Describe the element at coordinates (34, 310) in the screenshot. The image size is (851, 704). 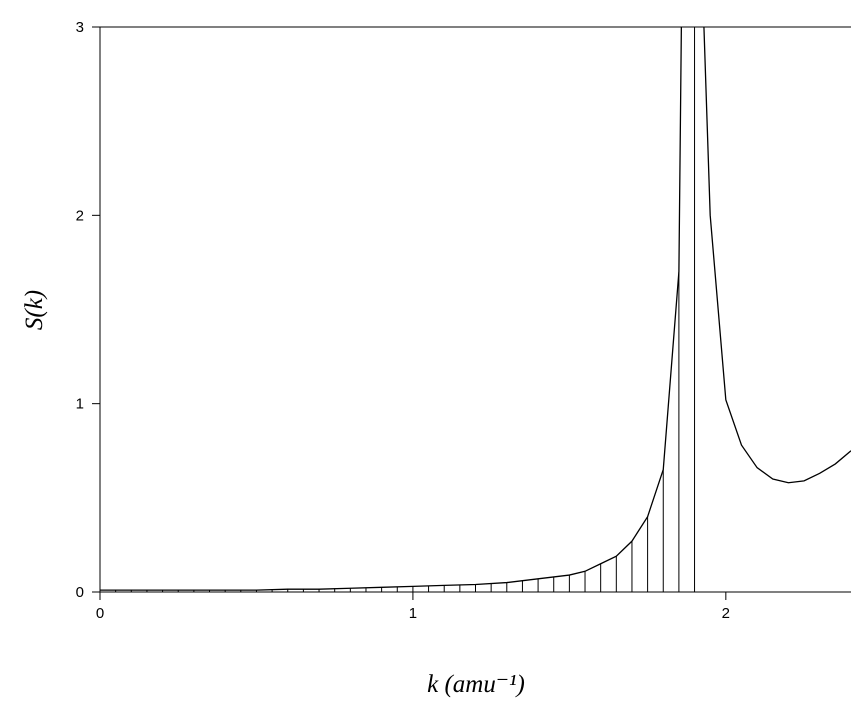
I see `y-axis-label: S(k)` at that location.